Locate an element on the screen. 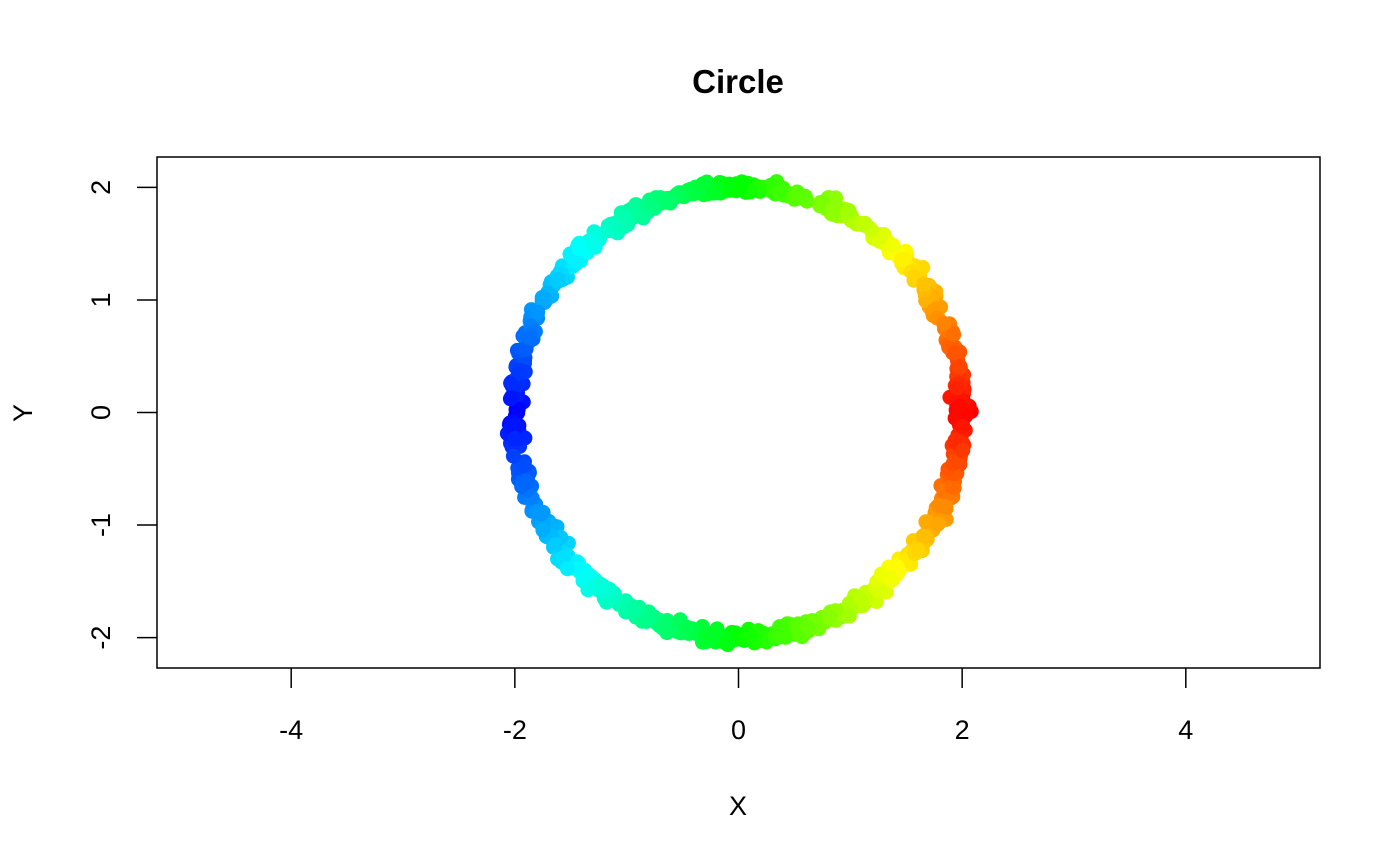  x-tick-label: 2 is located at coordinates (962, 730).